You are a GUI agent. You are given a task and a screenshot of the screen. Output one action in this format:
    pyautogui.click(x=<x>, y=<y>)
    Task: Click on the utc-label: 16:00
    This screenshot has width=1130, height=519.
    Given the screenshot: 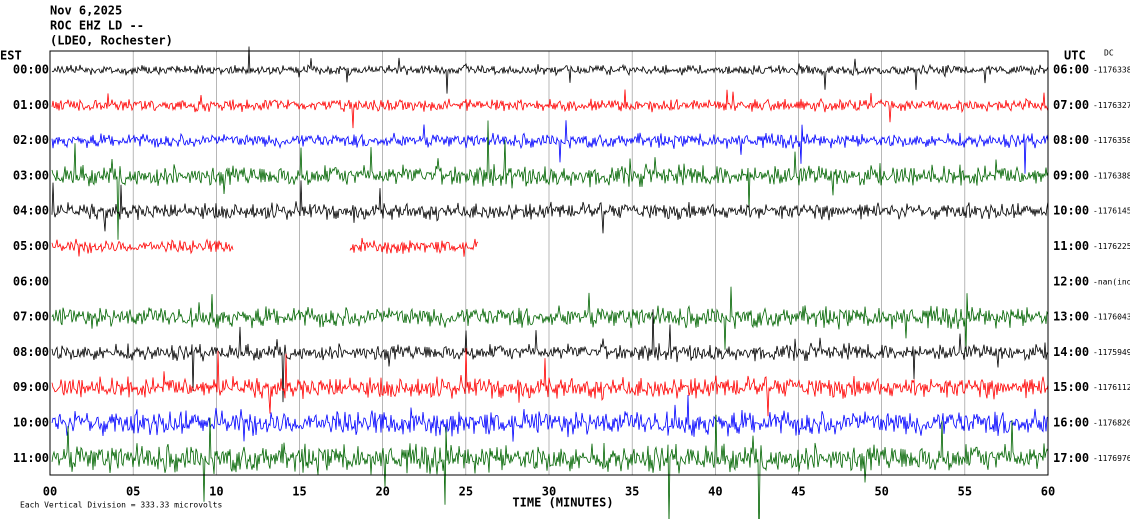 What is the action you would take?
    pyautogui.click(x=1071, y=423)
    